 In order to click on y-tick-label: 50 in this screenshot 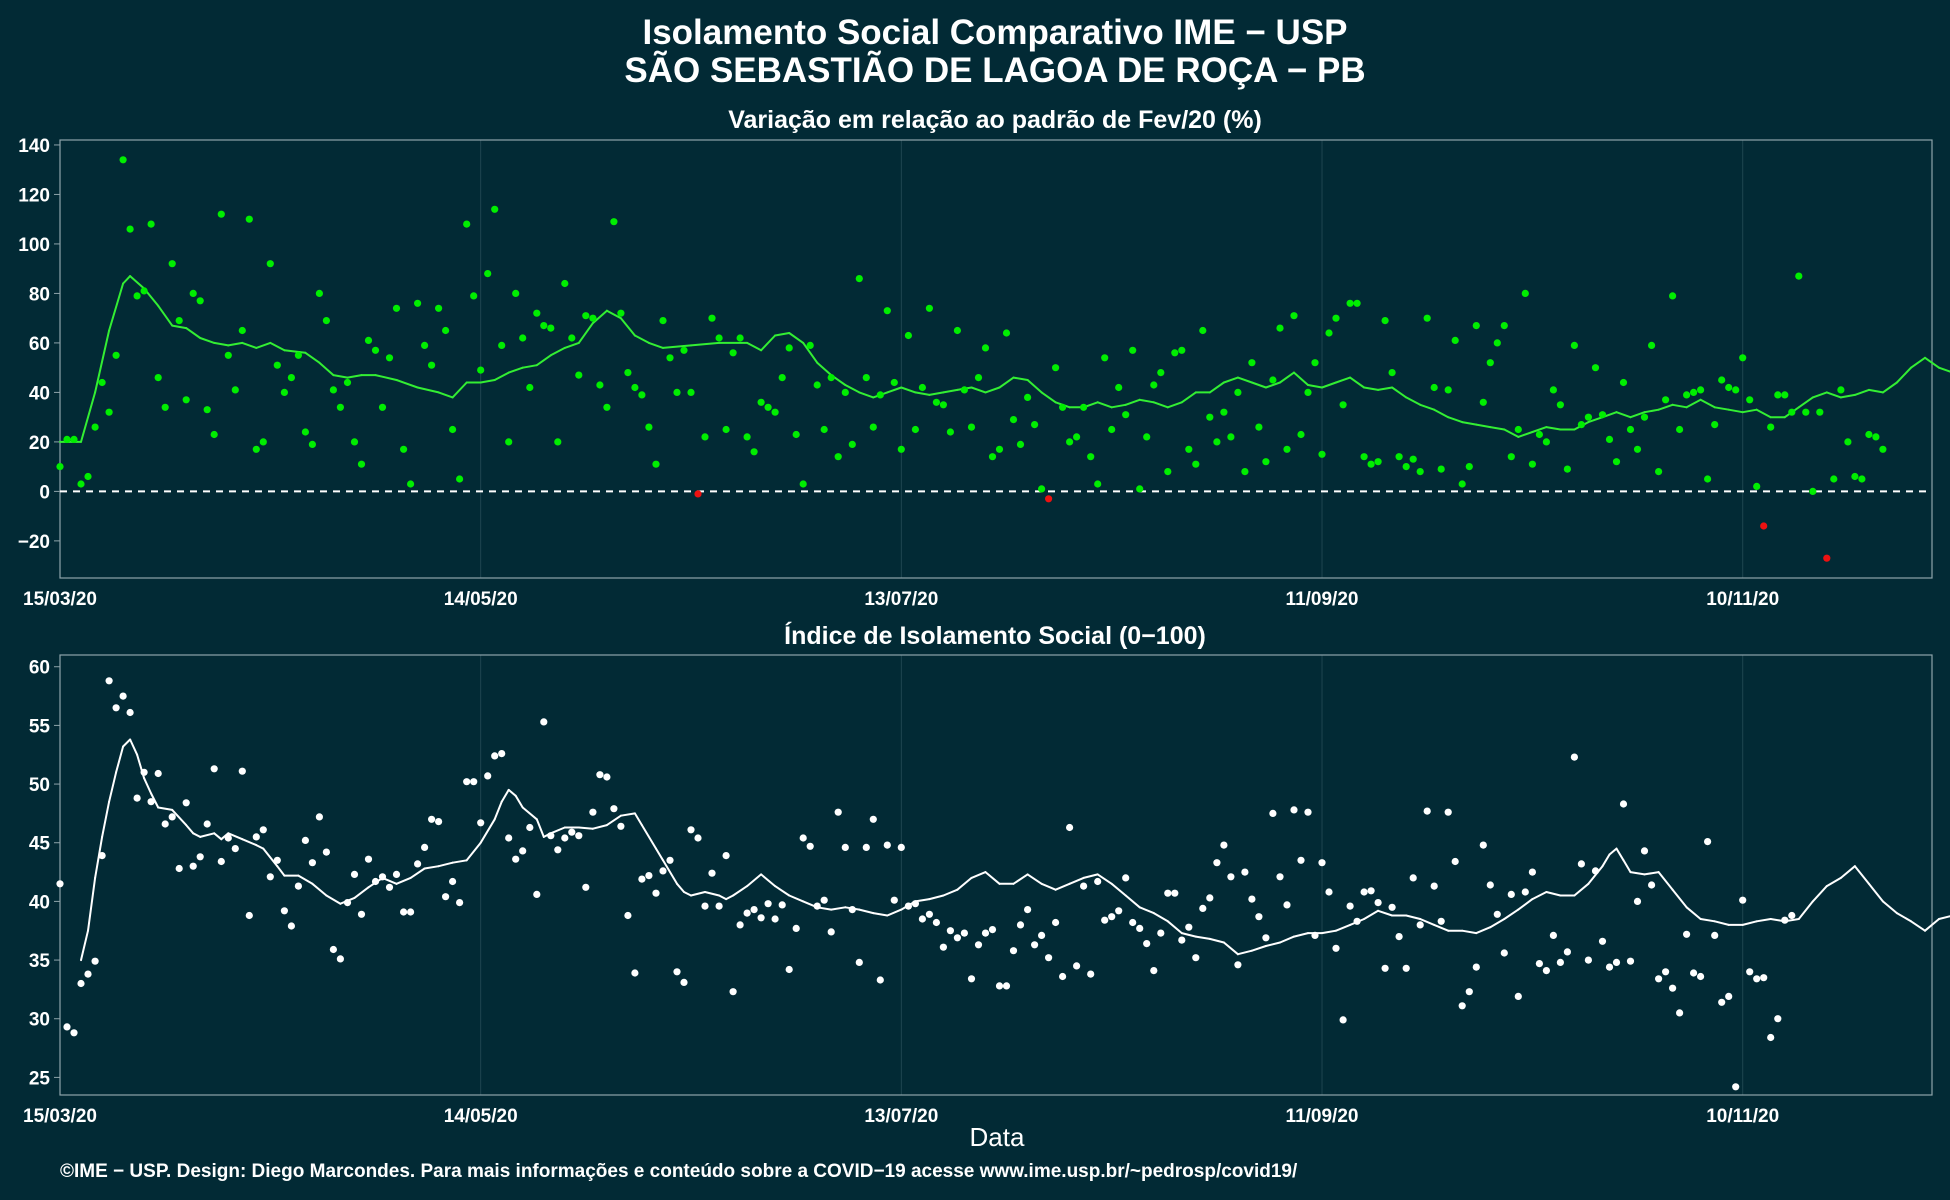, I will do `click(39, 785)`.